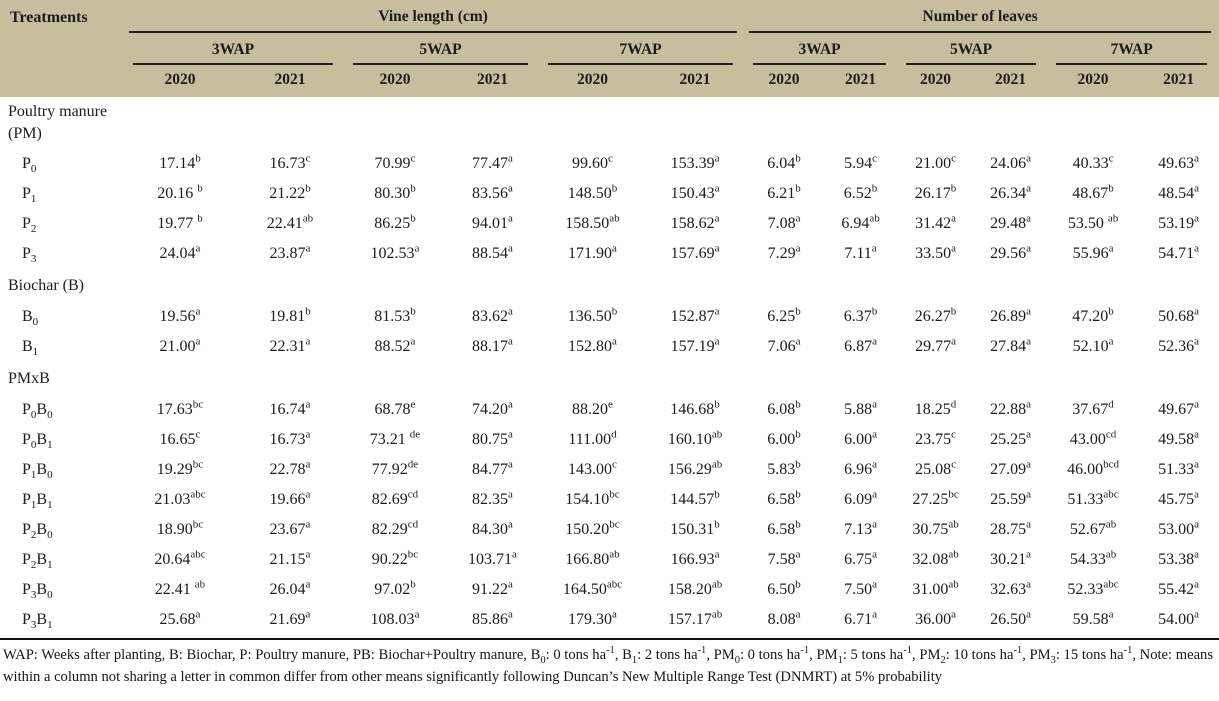  I want to click on value-cell: 88.17a, so click(492, 345).